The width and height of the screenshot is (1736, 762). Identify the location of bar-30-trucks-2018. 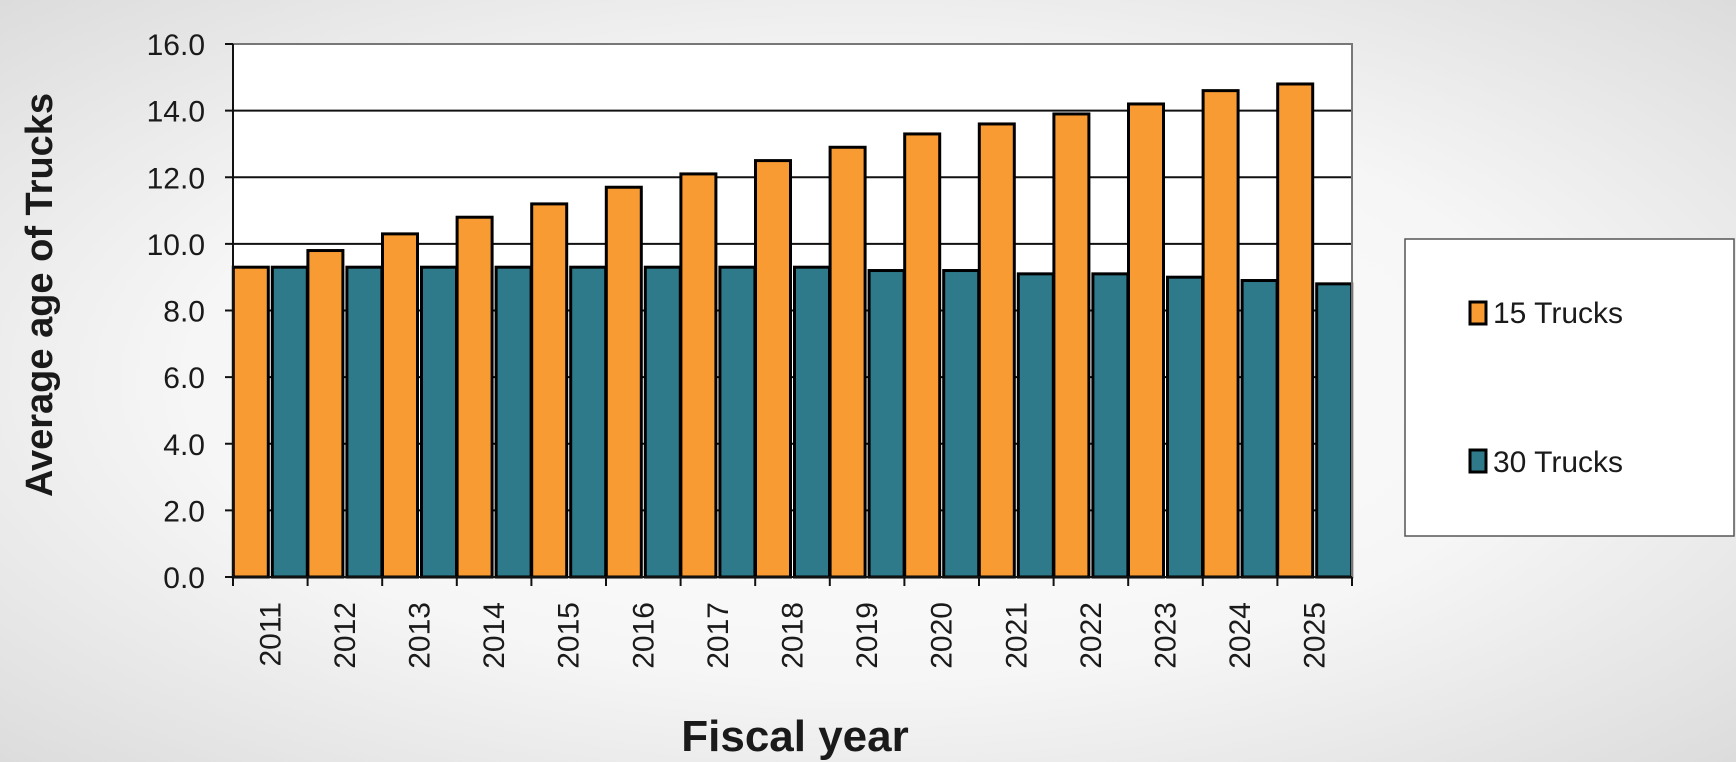
(812, 422).